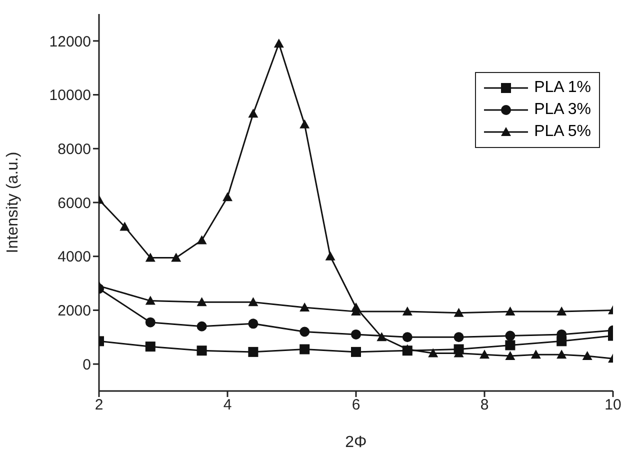 The height and width of the screenshot is (453, 624). Describe the element at coordinates (74, 257) in the screenshot. I see `y-tick-label: 4000` at that location.